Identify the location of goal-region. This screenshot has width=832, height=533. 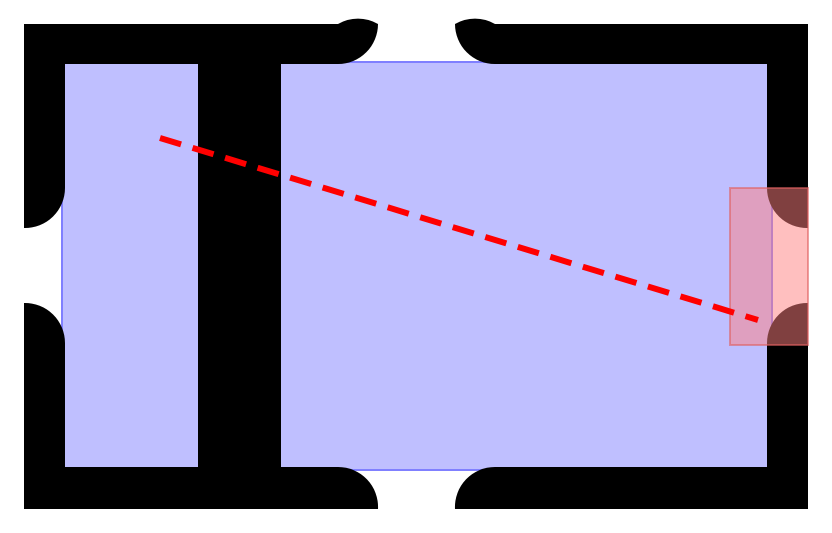
(769, 266).